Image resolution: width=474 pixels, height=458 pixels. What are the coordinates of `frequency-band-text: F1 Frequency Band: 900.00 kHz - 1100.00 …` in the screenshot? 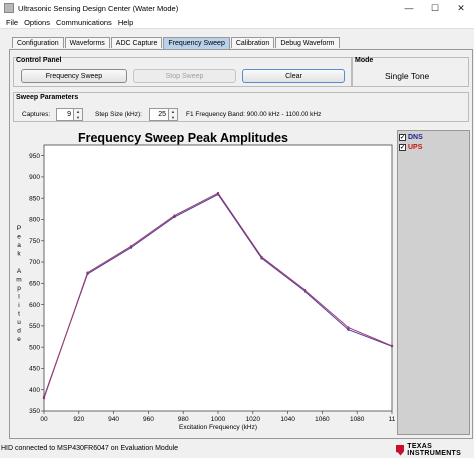 It's located at (254, 114).